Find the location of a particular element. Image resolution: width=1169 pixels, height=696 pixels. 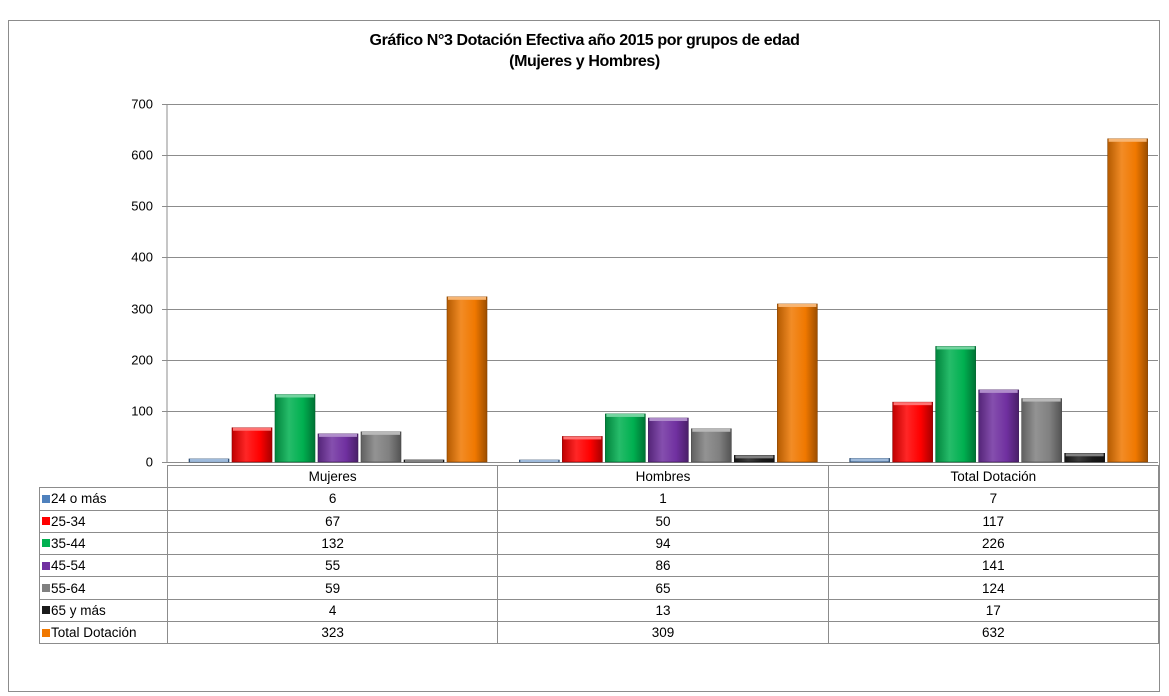

table-row: 55-64 59 65 124 is located at coordinates (599, 588).